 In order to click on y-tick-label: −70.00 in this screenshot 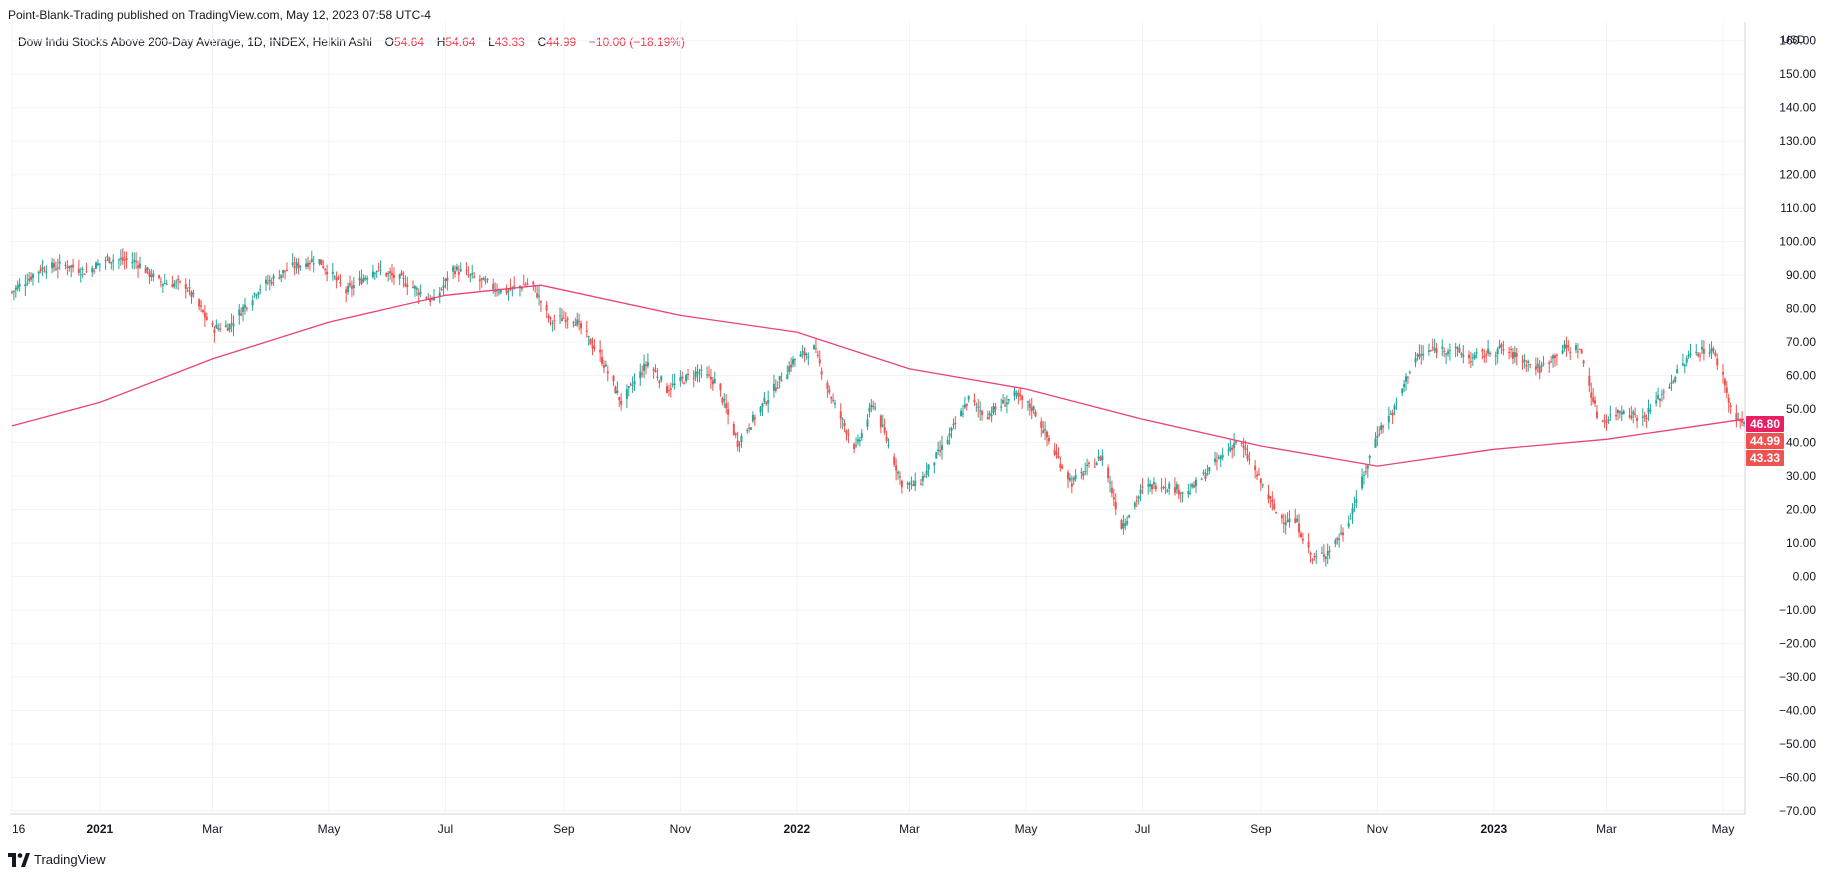, I will do `click(1797, 811)`.